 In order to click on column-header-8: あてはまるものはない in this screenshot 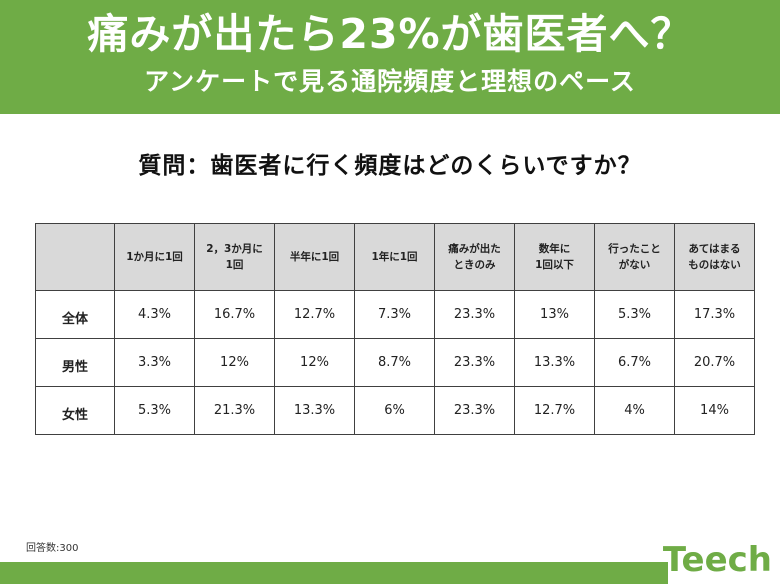, I will do `click(714, 257)`.